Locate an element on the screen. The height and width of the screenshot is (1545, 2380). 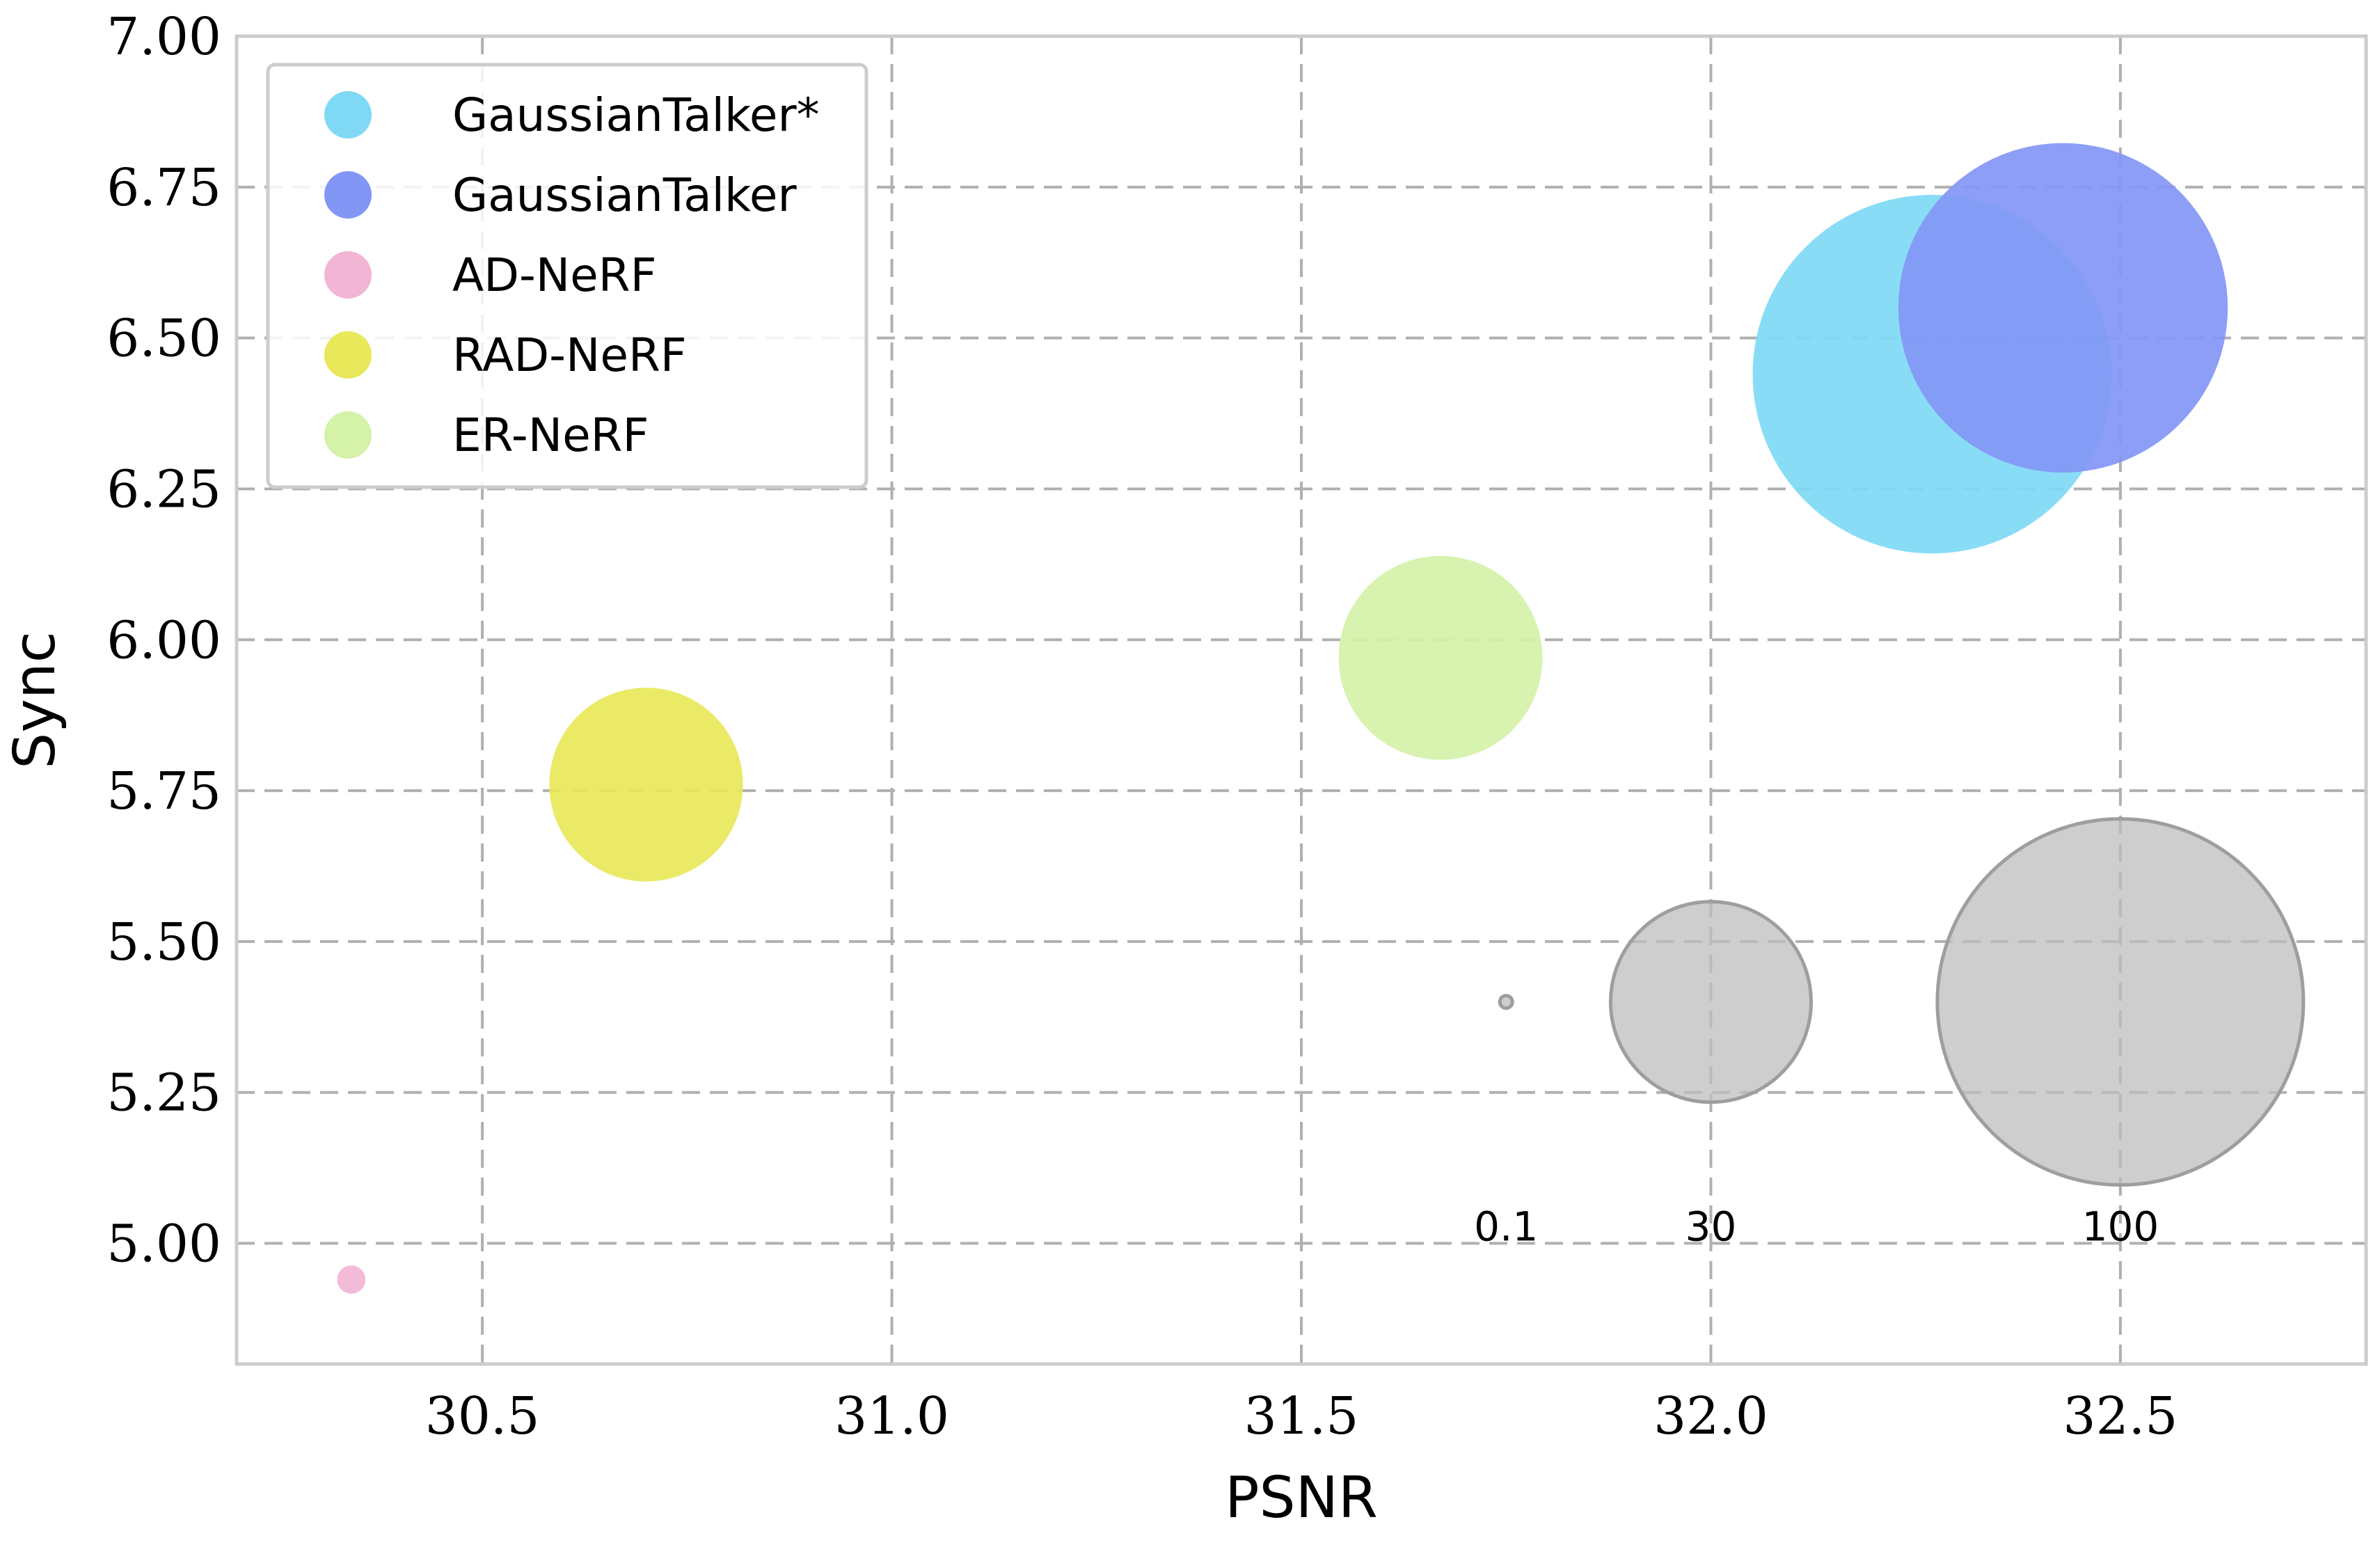
bubble-gaussiantalker is located at coordinates (2063, 308).